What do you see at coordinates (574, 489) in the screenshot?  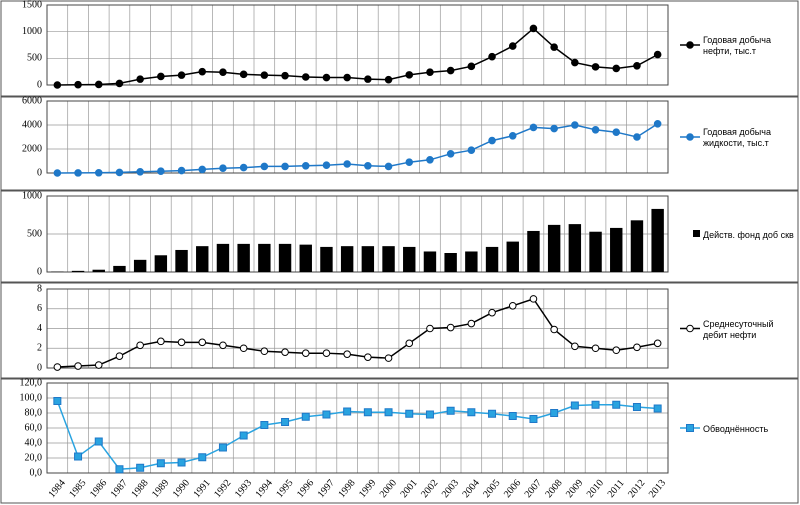 I see `x-tick-label: 2009` at bounding box center [574, 489].